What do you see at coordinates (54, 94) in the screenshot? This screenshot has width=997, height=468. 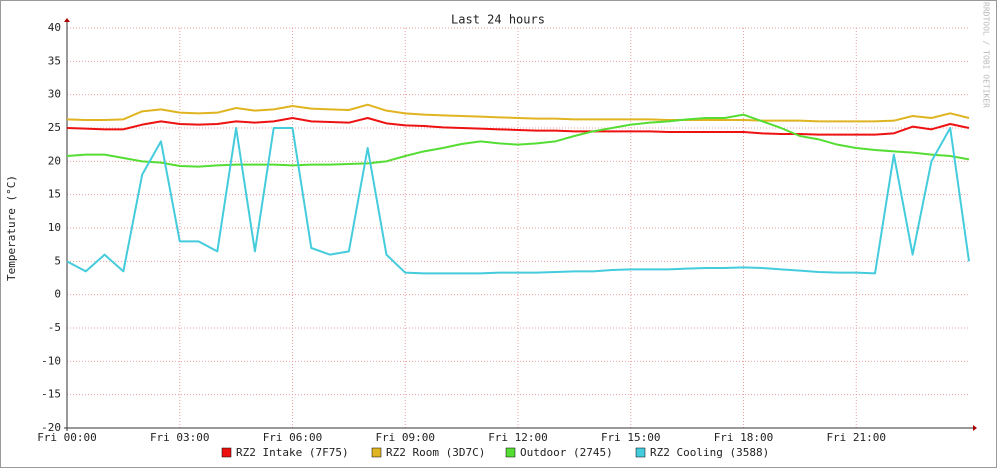 I see `y-tick-label: 30` at bounding box center [54, 94].